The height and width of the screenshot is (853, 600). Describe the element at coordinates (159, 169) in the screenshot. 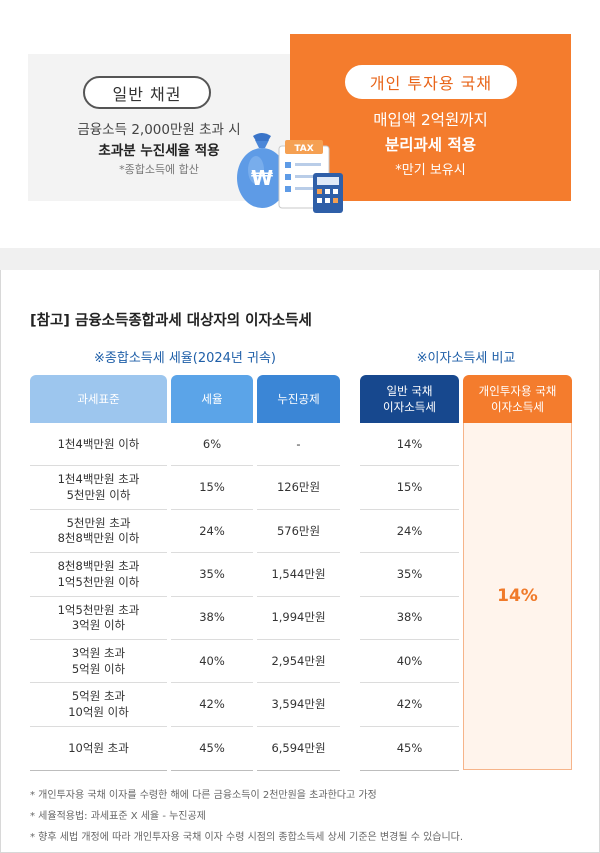

I see `general-bond-note: *종합소득에 합산` at that location.